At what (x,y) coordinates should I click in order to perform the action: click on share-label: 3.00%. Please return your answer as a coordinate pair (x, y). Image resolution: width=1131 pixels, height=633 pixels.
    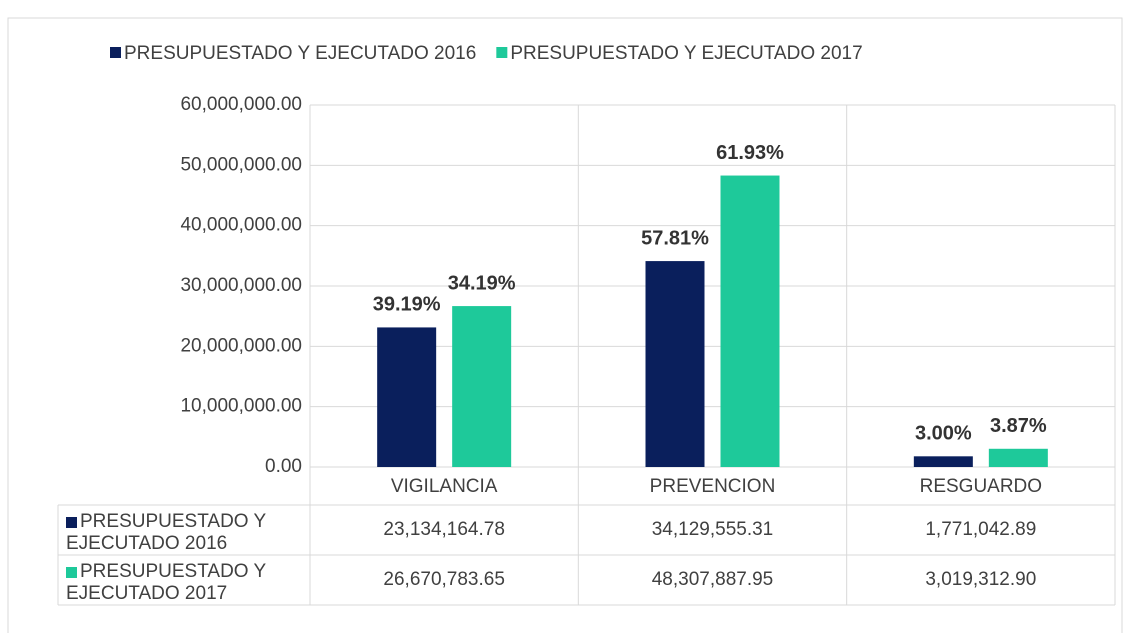
    Looking at the image, I should click on (943, 434).